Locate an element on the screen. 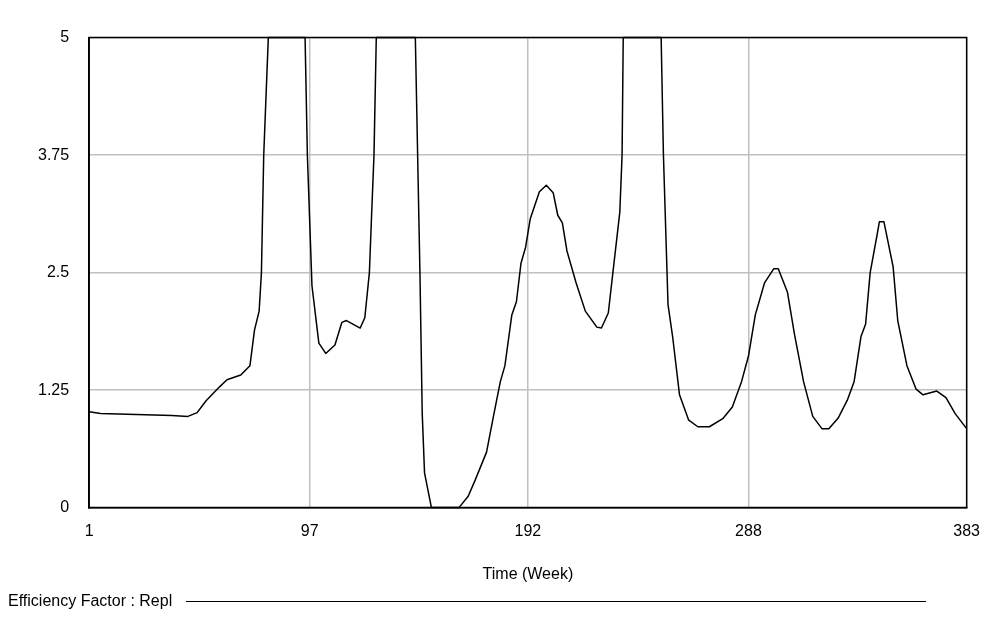 The image size is (1002, 639). text: Efficiency Factor : Repl is located at coordinates (90, 601).